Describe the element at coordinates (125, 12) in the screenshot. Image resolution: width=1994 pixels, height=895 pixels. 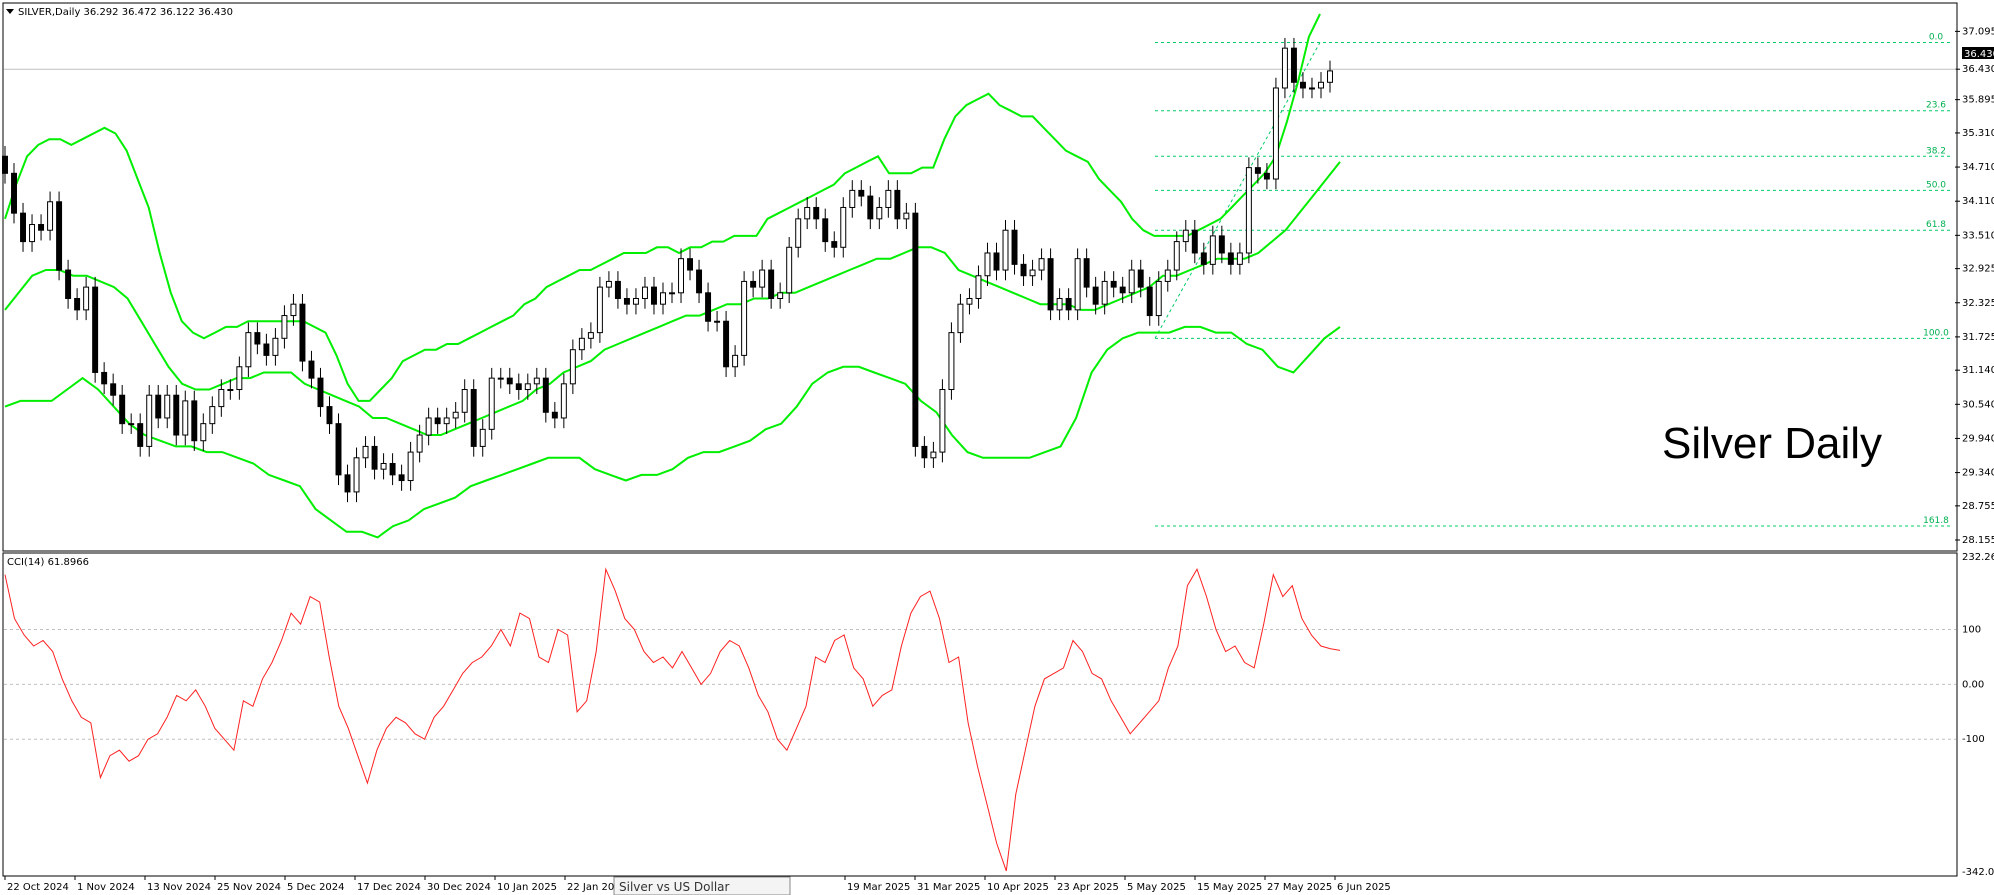
I see `symbol-header: SILVER,Daily 36.292 36.472 36.122 36.430` at that location.